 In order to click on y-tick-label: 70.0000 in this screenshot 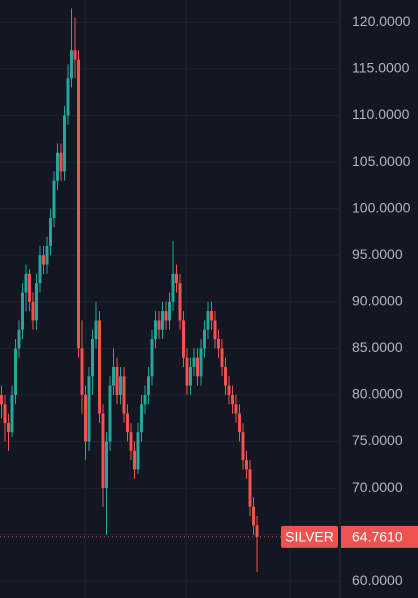, I will do `click(377, 487)`.